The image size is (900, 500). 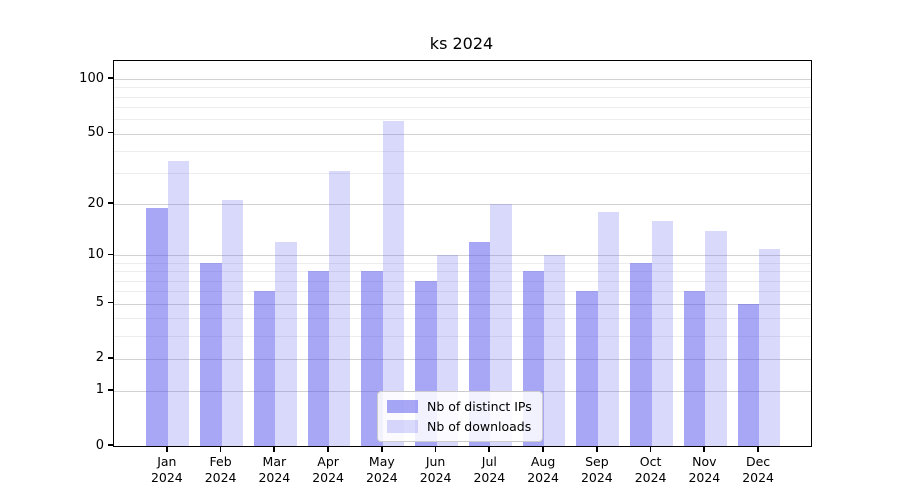 What do you see at coordinates (489, 469) in the screenshot?
I see `x-tick-label: Jul 2024` at bounding box center [489, 469].